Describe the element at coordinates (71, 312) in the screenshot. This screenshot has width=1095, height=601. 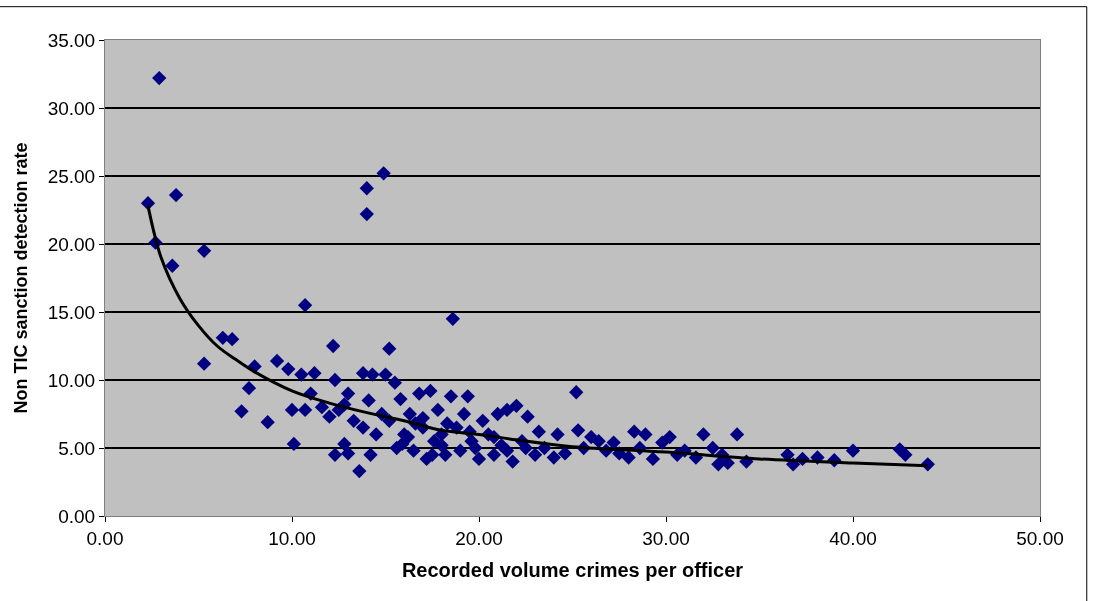
I see `y-tick-label: 15.00` at that location.